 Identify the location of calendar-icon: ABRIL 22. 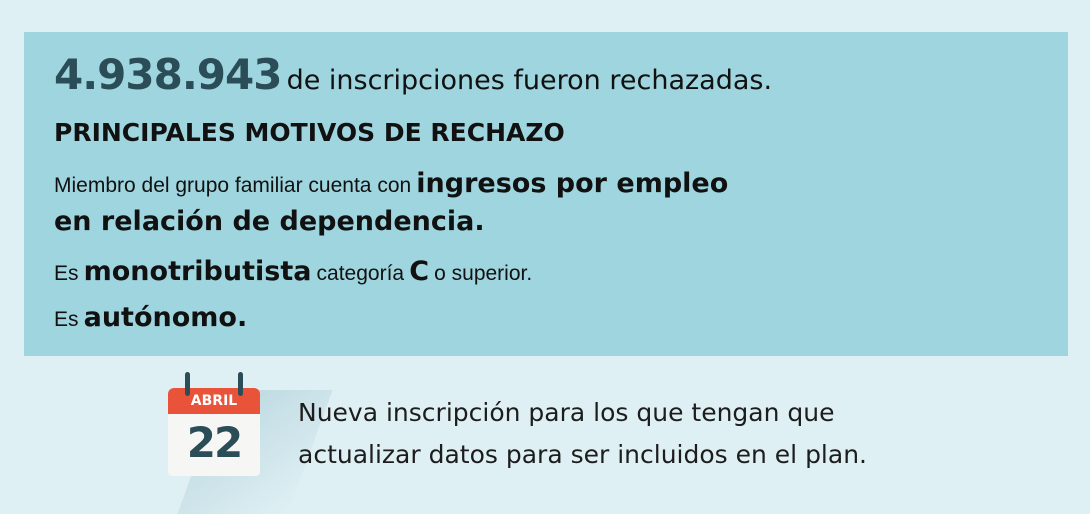
(214, 424).